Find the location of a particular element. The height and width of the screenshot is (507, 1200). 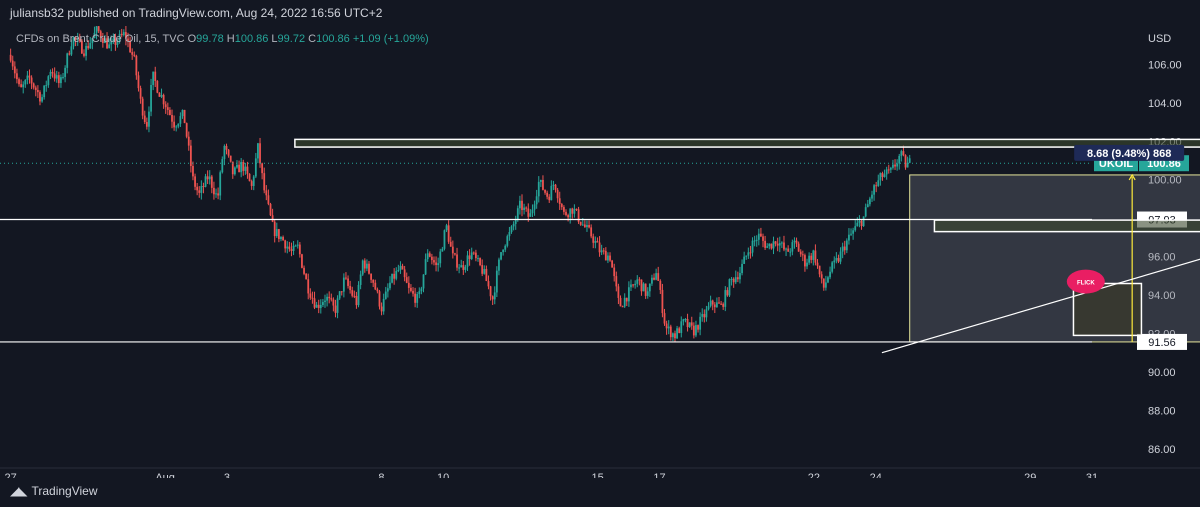

change-value: +1.09 (+1.09%) is located at coordinates (390, 39).